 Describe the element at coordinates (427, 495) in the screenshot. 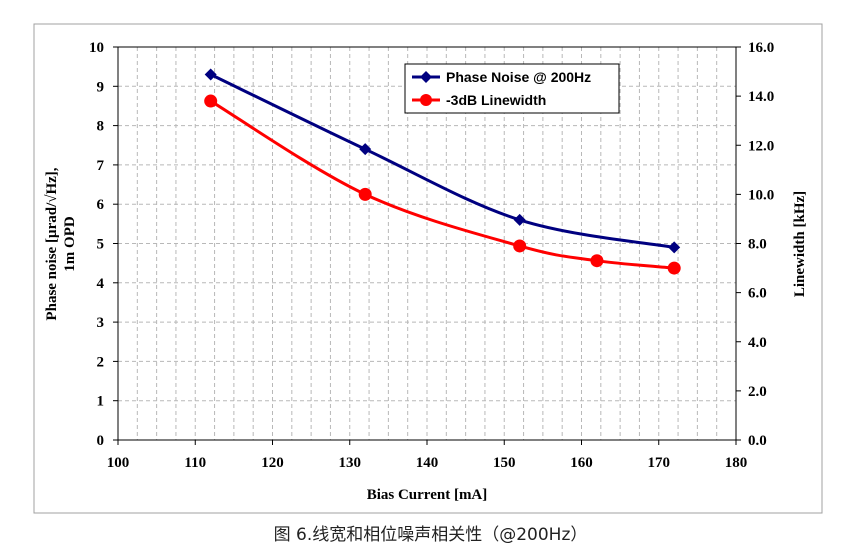

I see `x-axis-title: Bias Current [mA]` at that location.